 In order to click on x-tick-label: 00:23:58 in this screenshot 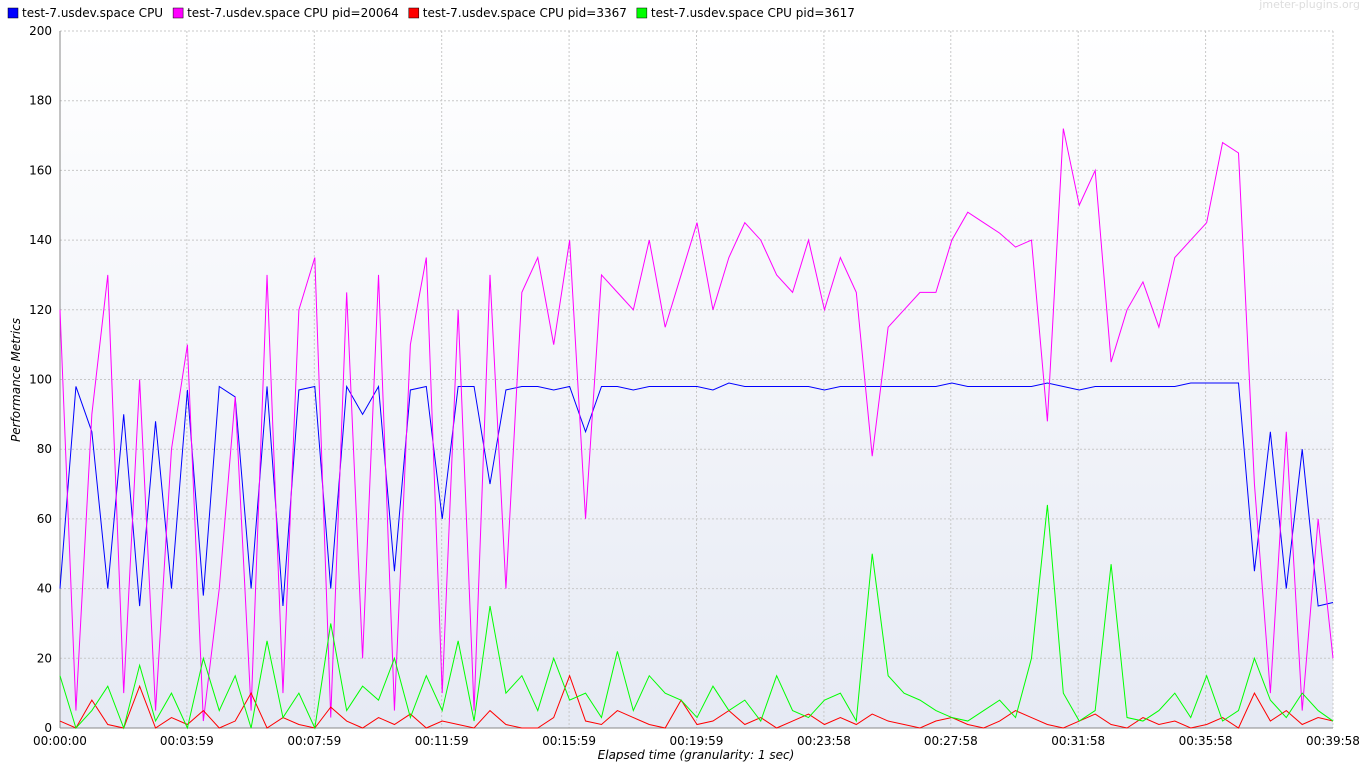, I will do `click(824, 741)`.